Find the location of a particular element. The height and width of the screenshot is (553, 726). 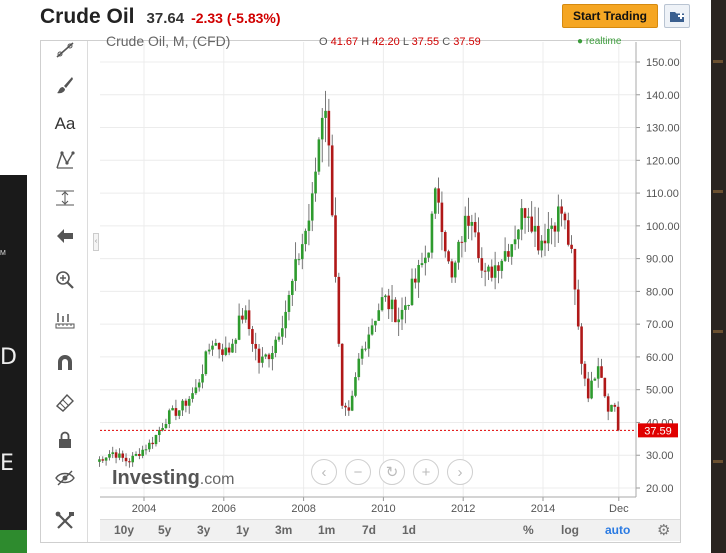

last-price: 37.64 is located at coordinates (165, 18).